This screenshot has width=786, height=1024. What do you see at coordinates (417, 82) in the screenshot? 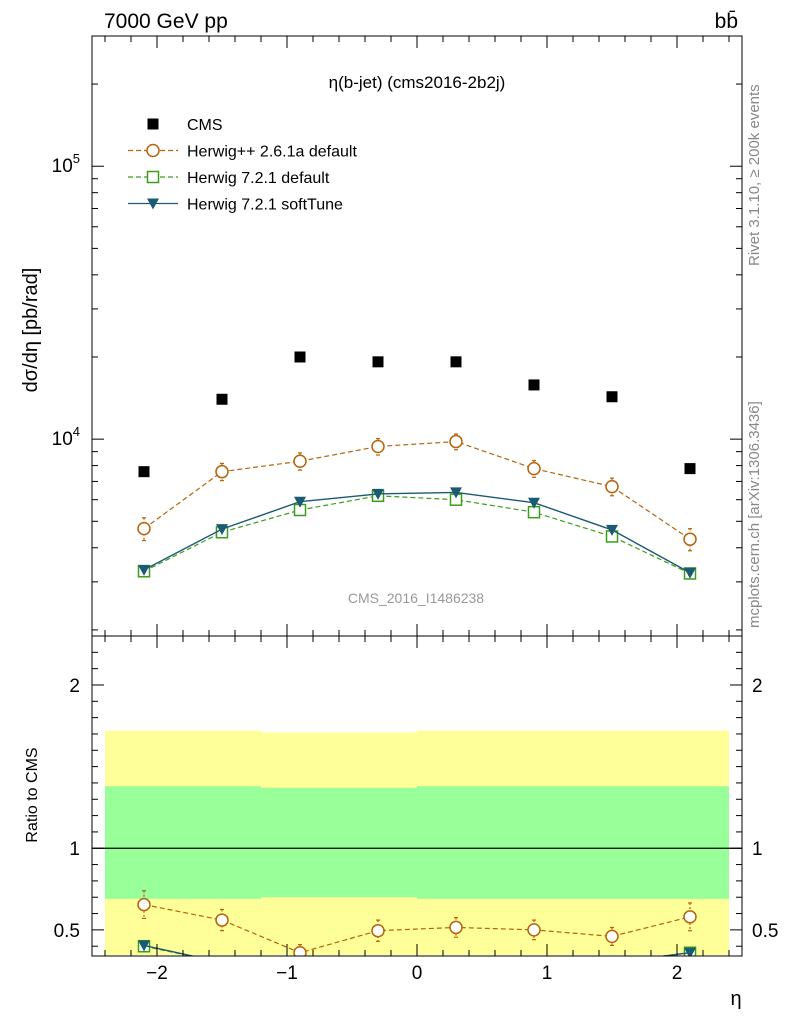
I see `main-title: η(b-jet) (cms2016-2b2j)` at bounding box center [417, 82].